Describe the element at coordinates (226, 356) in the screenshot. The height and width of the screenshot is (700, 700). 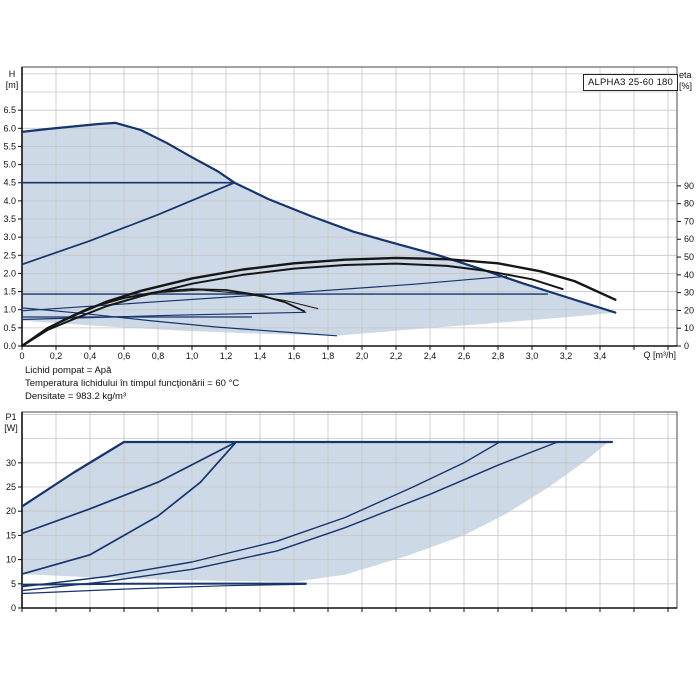
I see `hq-chart-x-tick-label: 1,2` at that location.